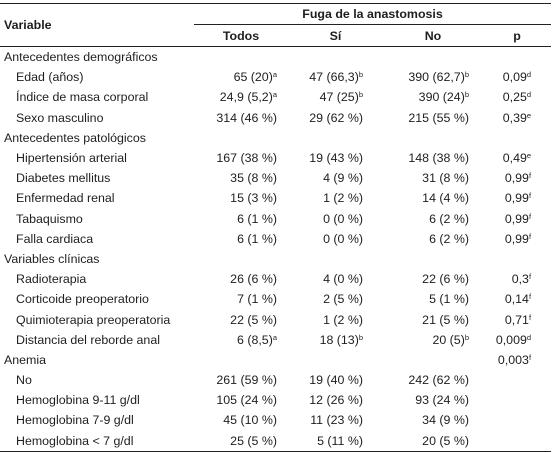 The image size is (555, 452). I want to click on si-cell: 18 (13)b, so click(335, 340).